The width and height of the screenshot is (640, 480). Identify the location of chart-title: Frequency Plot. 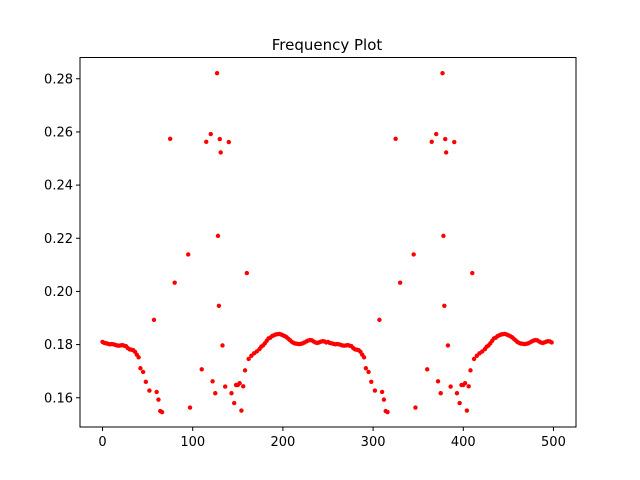
(327, 45).